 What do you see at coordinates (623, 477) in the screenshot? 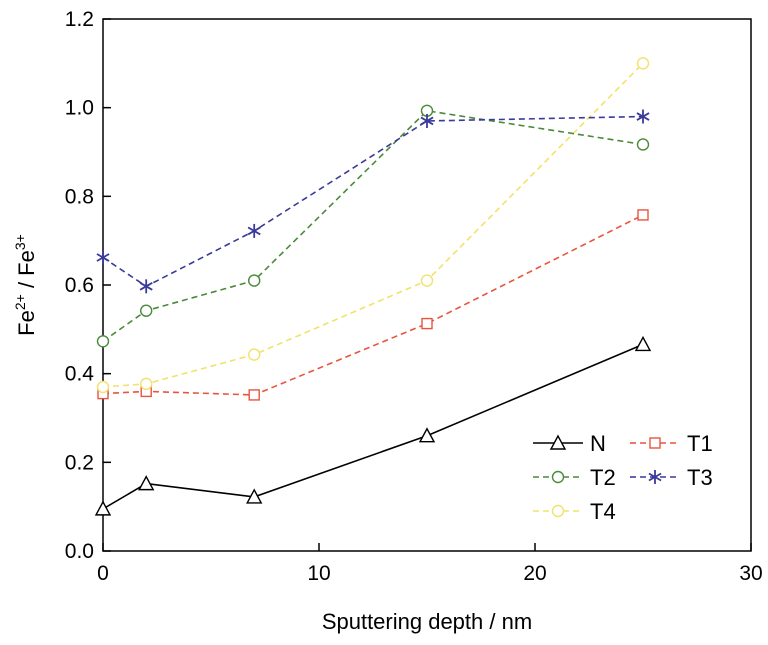
I see `legend: N T1 T2 T3 T4` at bounding box center [623, 477].